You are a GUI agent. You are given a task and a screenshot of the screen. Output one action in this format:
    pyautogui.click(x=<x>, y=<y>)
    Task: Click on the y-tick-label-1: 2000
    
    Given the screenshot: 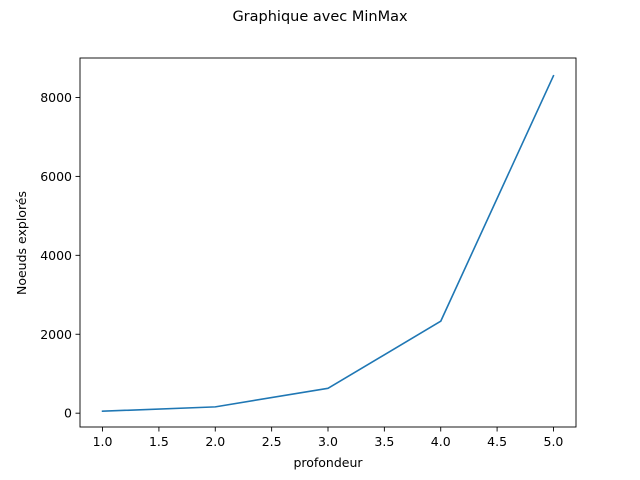 What is the action you would take?
    pyautogui.click(x=56, y=334)
    